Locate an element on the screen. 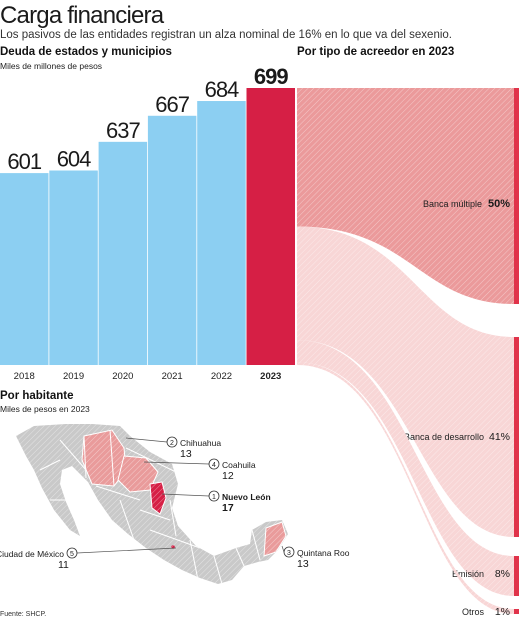 This screenshot has width=519, height=620. bar-2021 is located at coordinates (172, 240).